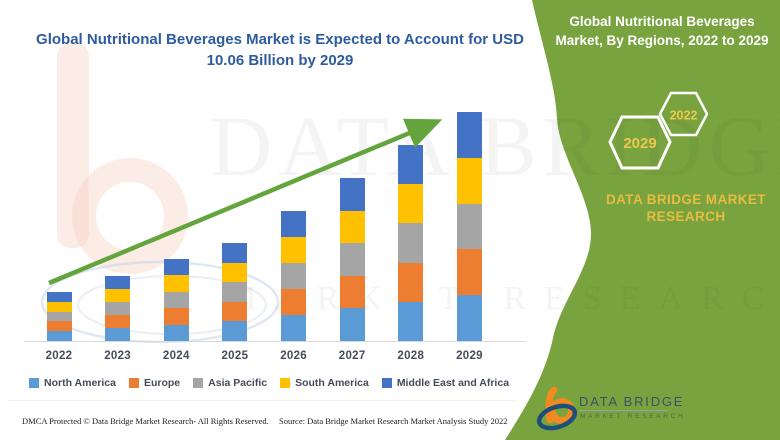 This screenshot has height=440, width=780. I want to click on side-panel-heading-line1: Global Nutritional Beverages, so click(662, 21).